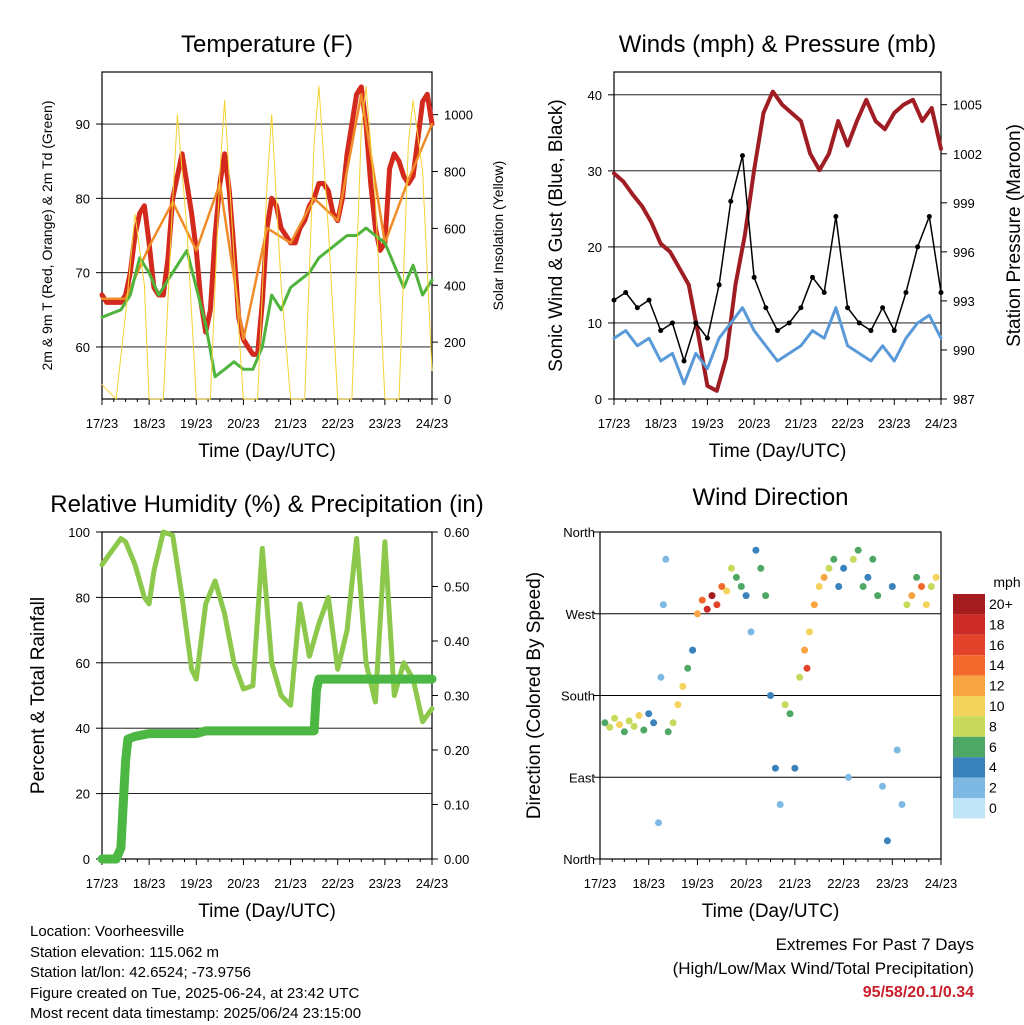  I want to click on y-right-tick-label: 0.50, so click(456, 587).